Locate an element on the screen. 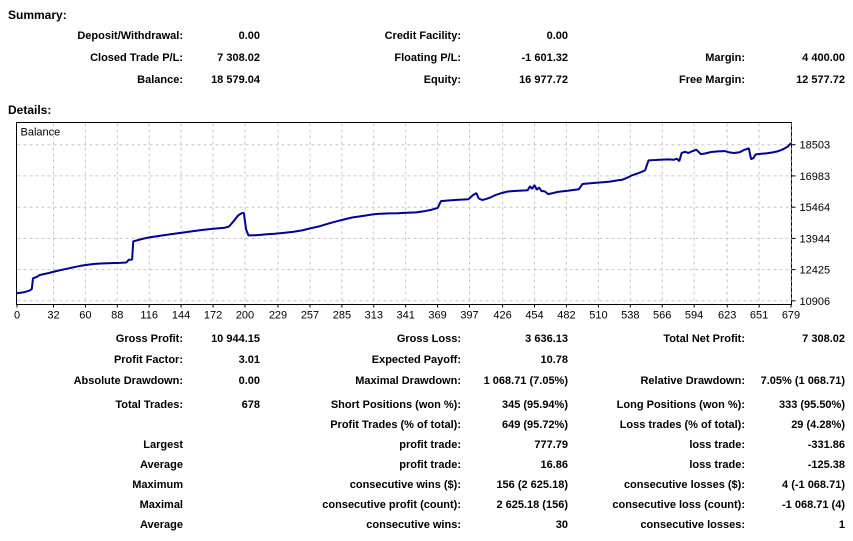 The image size is (853, 541). label-cell: Total Trades: is located at coordinates (149, 405).